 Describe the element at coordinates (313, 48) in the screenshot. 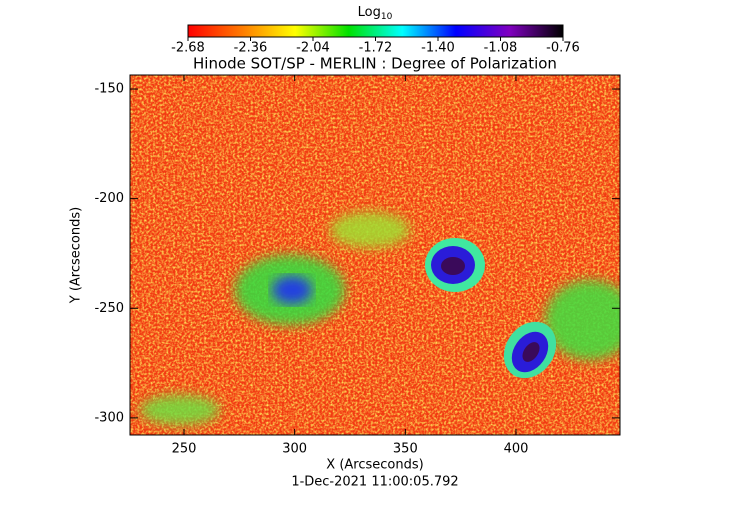

I see `colorbar-tick-label: -2.04` at that location.